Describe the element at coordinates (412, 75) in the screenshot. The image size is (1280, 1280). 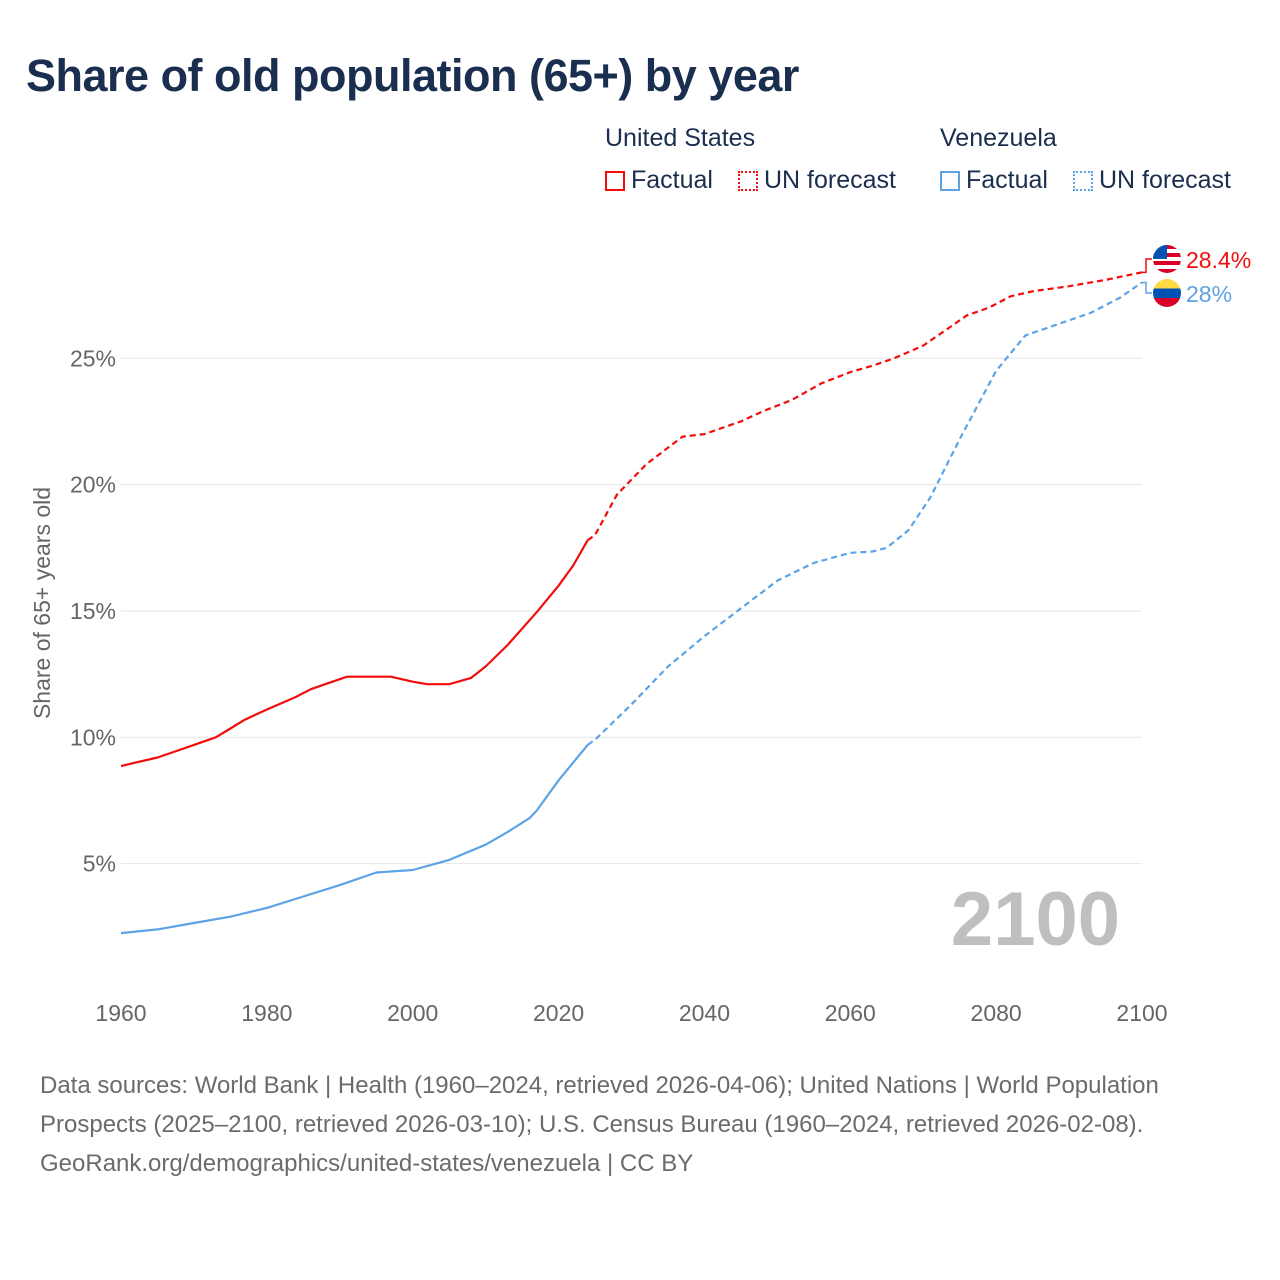
I see `chart-title: Share of old population (65+) by year` at that location.